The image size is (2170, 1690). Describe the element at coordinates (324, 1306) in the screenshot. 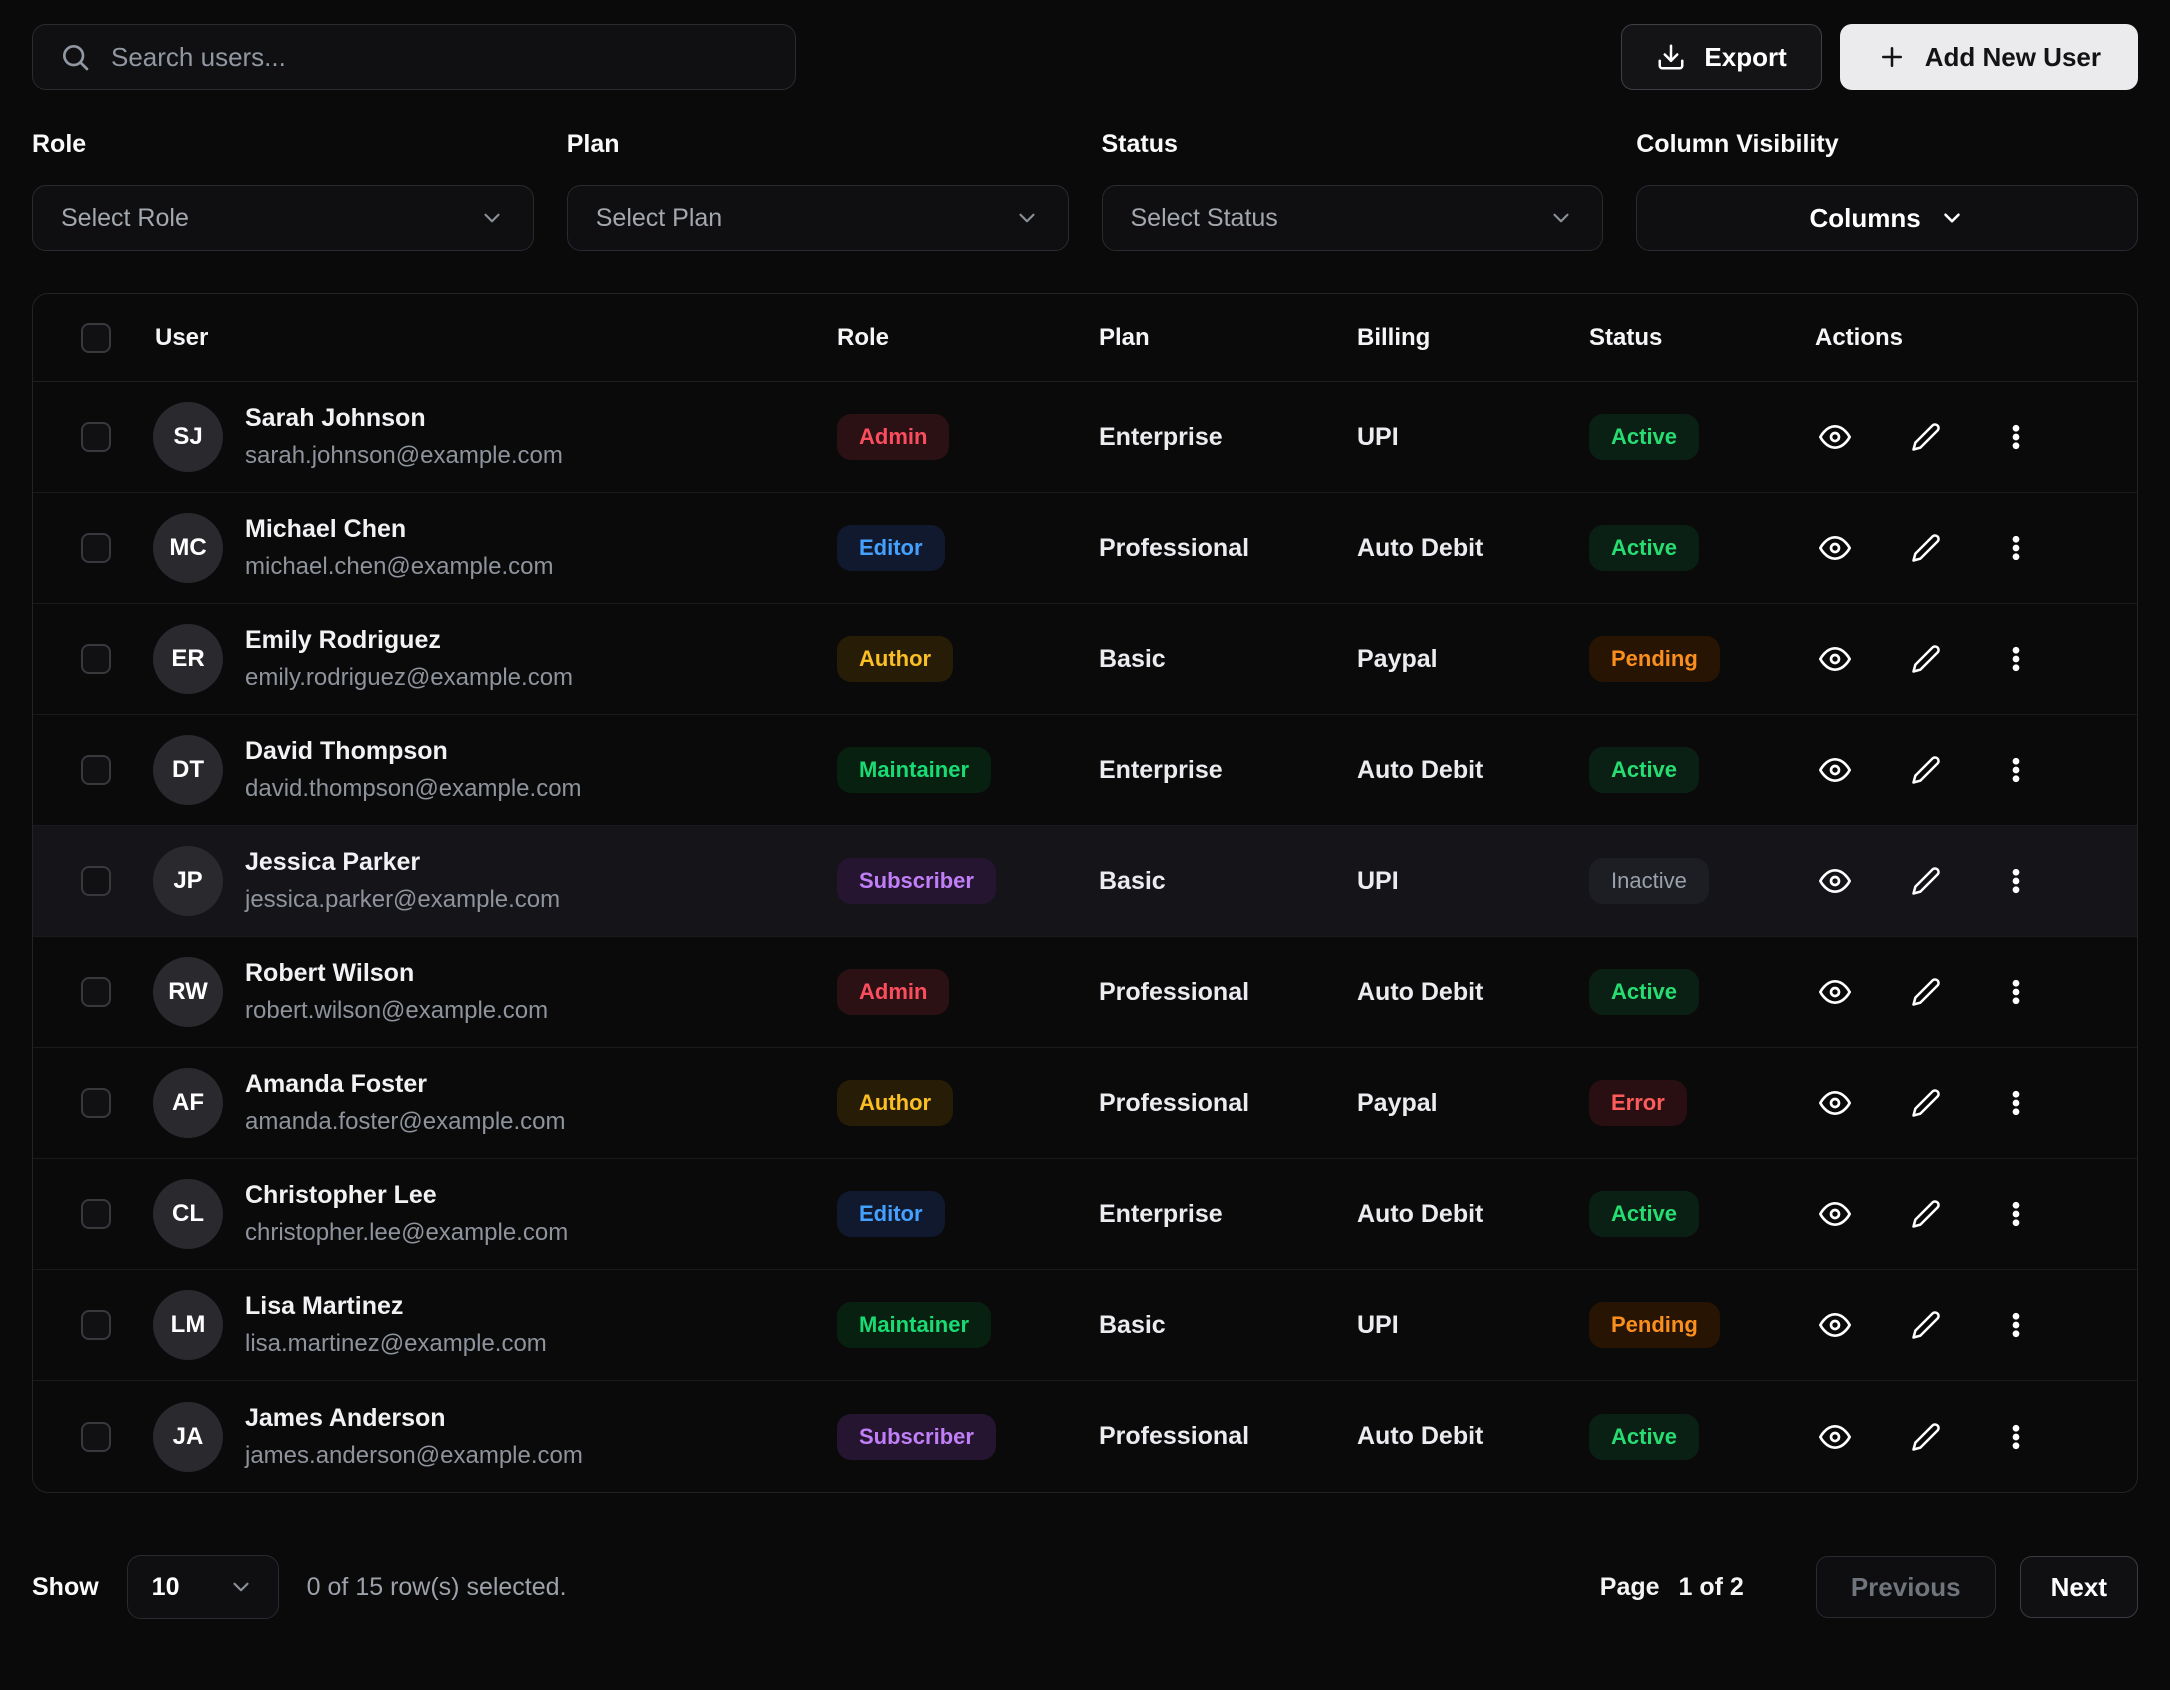

I see `user-name: Lisa Martinez` at that location.